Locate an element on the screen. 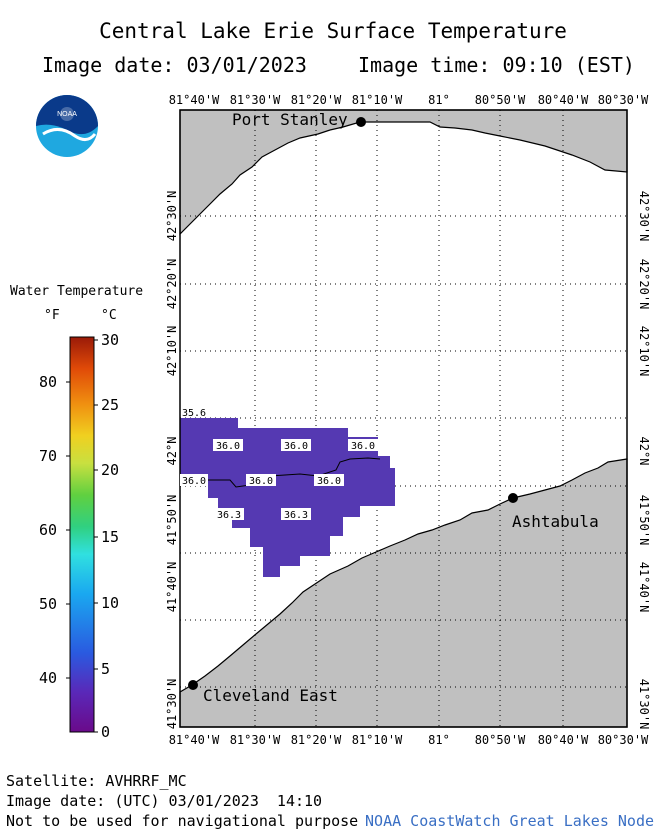  port-stanley-marker is located at coordinates (361, 122).